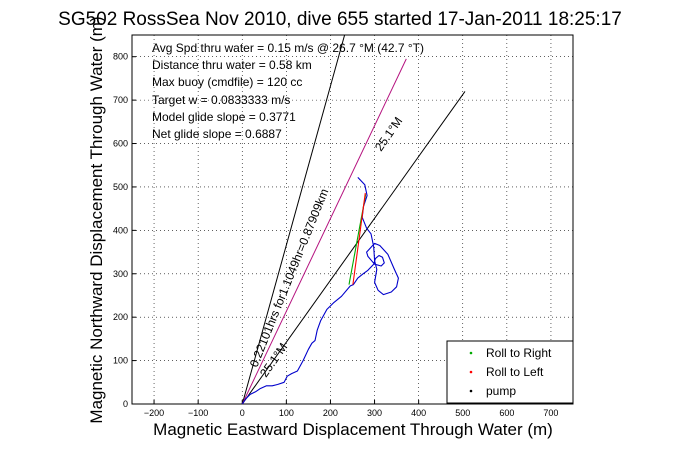 The height and width of the screenshot is (454, 681). I want to click on legend: Roll to Right Roll to Left pump, so click(510, 372).